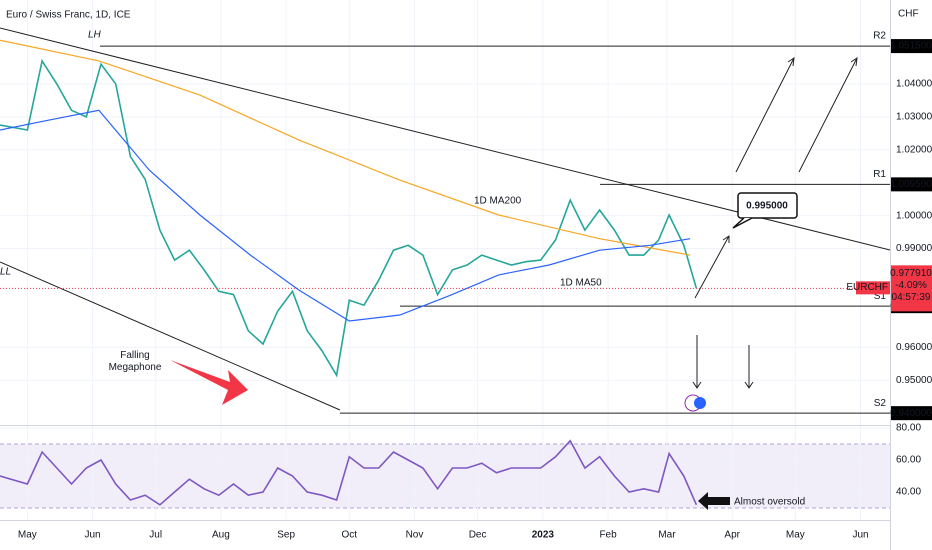  I want to click on x-tick-label: 2023, so click(543, 535).